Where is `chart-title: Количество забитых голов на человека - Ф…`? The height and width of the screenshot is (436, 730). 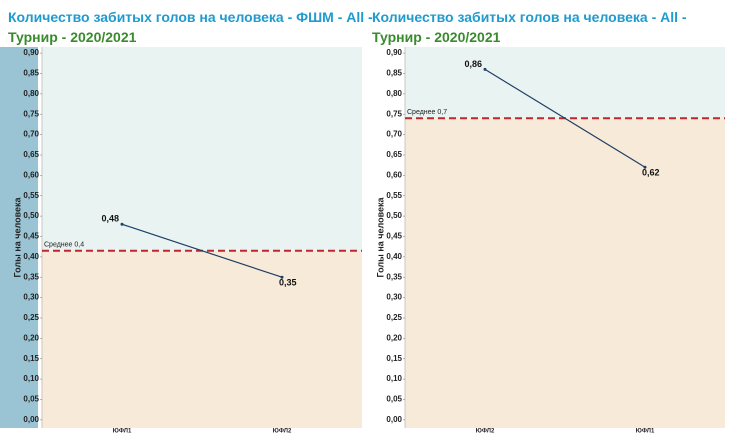 chart-title: Количество забитых голов на человека - Ф… is located at coordinates (190, 27).